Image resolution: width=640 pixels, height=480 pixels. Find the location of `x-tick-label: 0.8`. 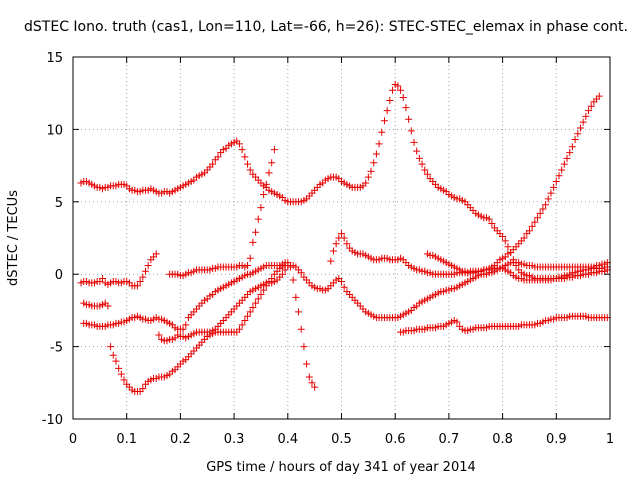

x-tick-label: 0.8 is located at coordinates (502, 439).